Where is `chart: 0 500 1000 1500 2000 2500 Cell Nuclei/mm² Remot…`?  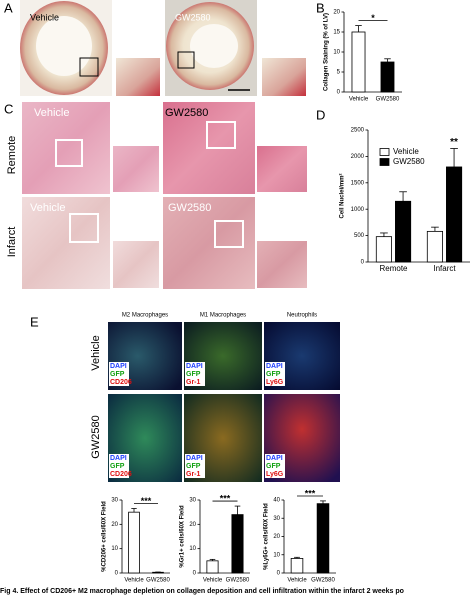 chart: 0 500 1000 1500 2000 2500 Cell Nuclei/mm² Remot… is located at coordinates (404, 200).